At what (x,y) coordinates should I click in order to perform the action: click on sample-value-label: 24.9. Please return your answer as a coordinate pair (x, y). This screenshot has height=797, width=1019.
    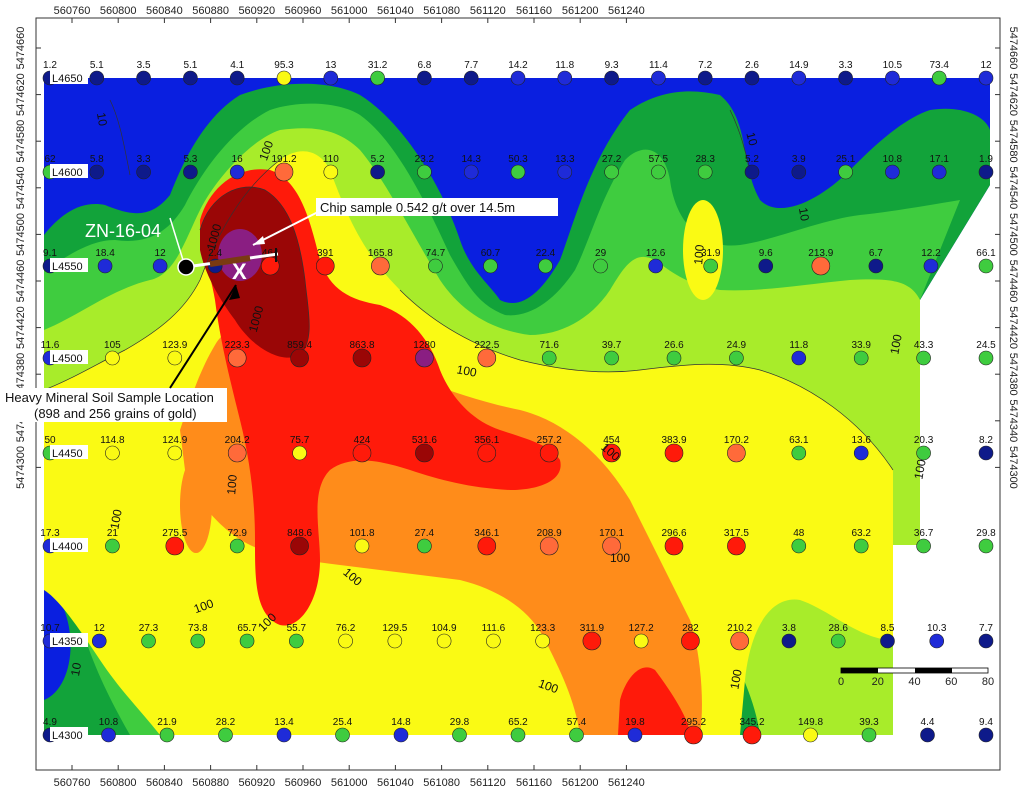
    Looking at the image, I should click on (737, 345).